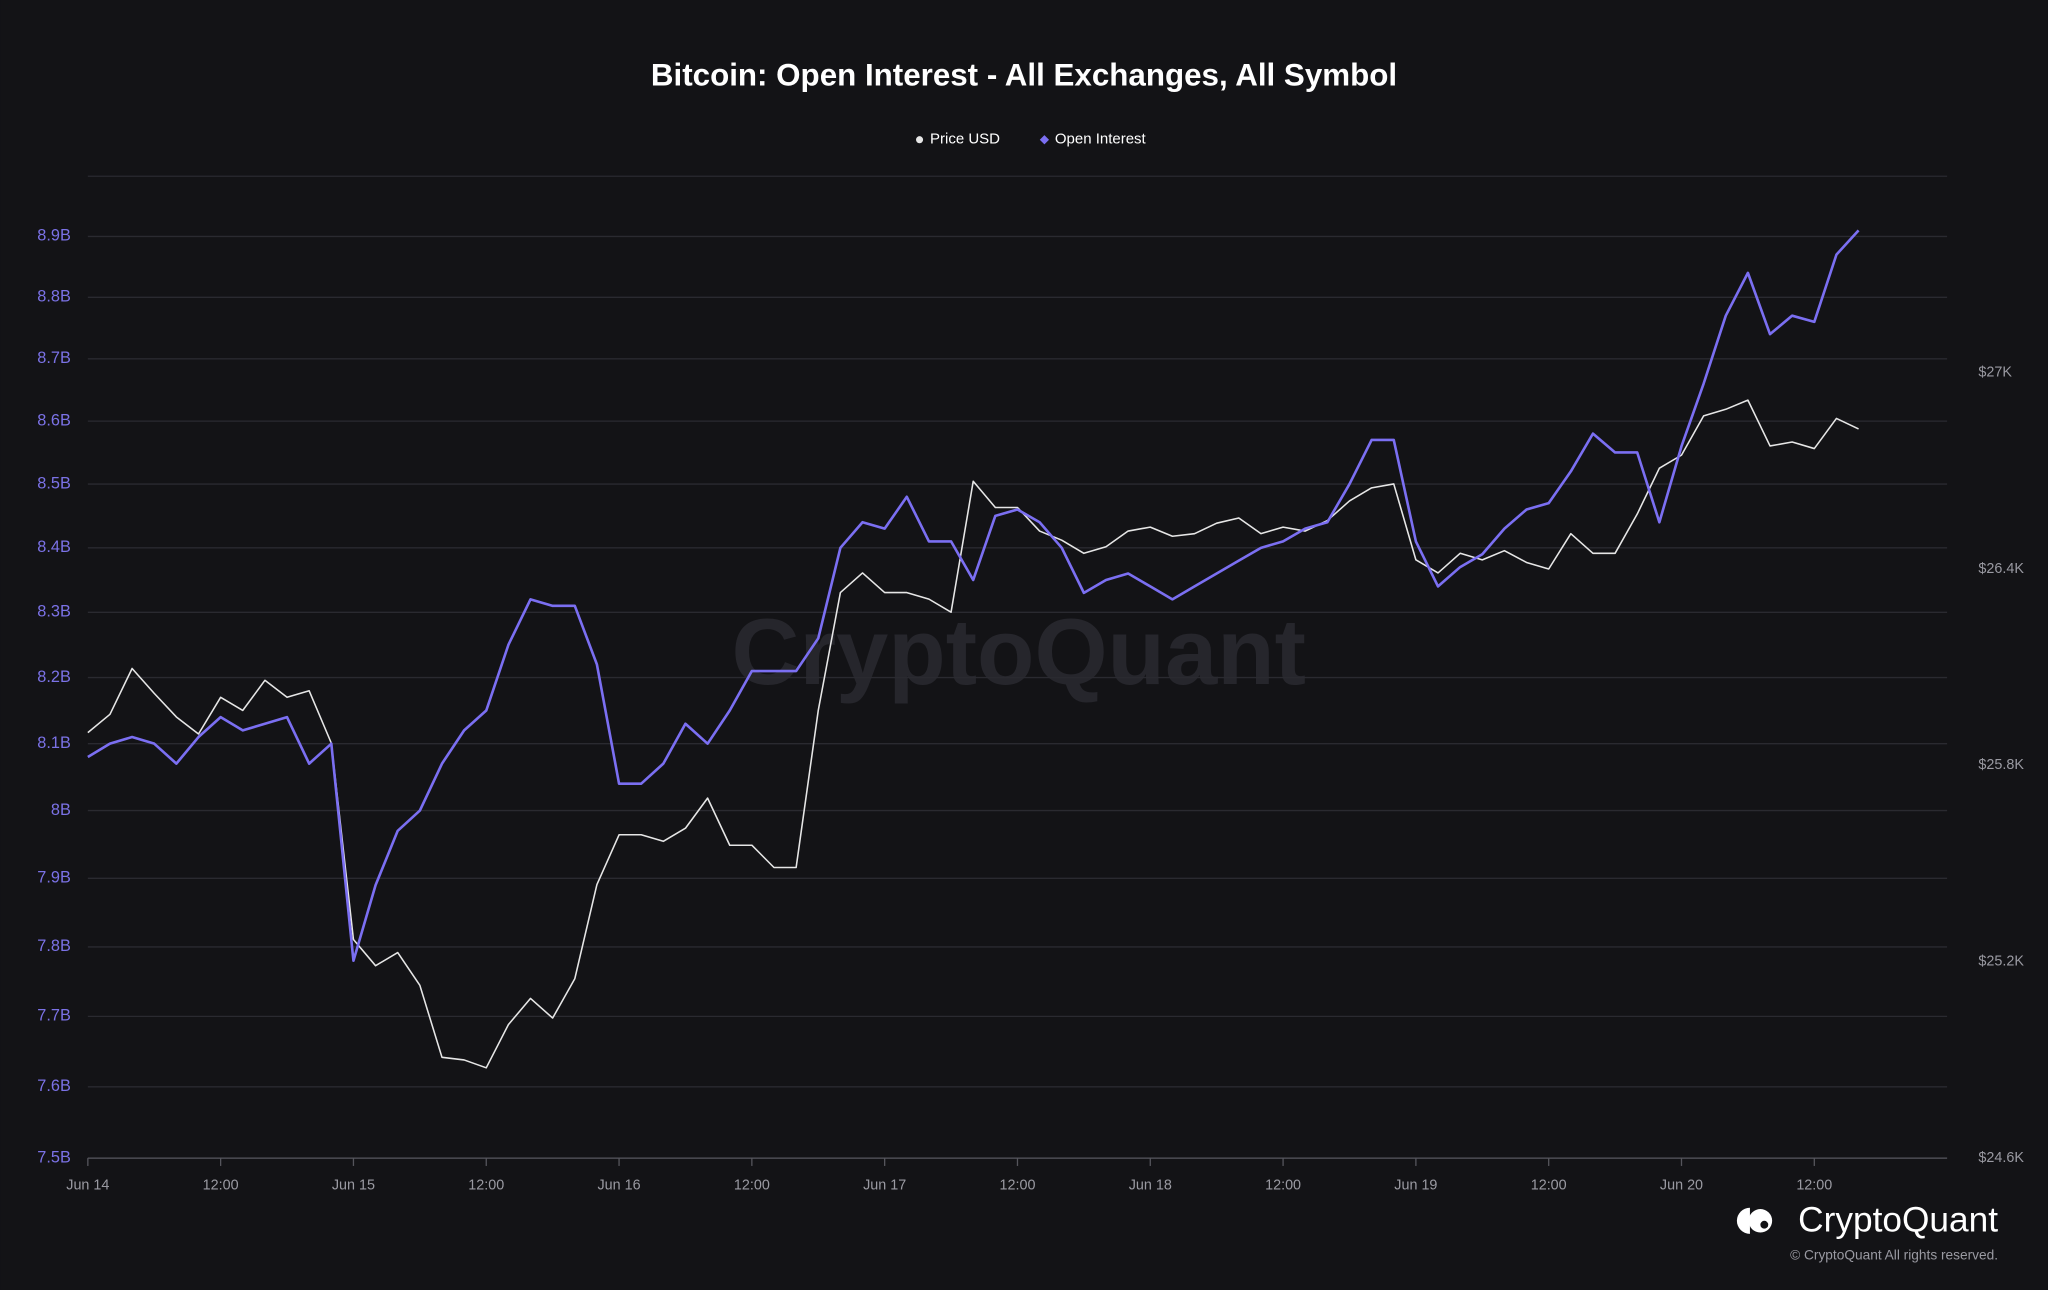  What do you see at coordinates (2001, 569) in the screenshot?
I see `y2-tick-label: $26.4K` at bounding box center [2001, 569].